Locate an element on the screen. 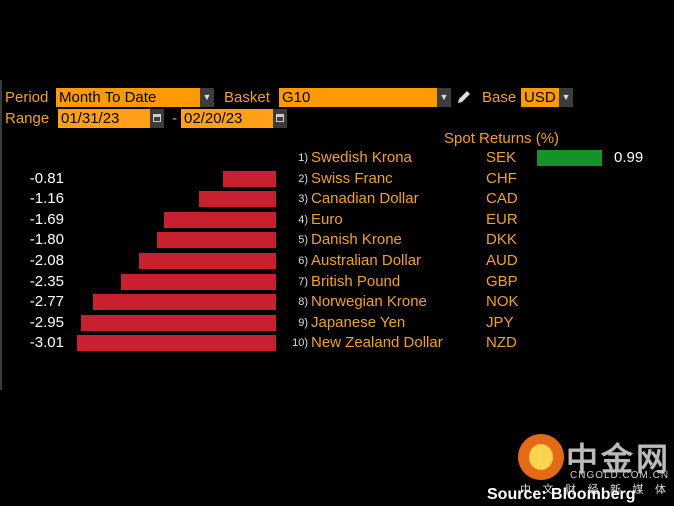  rank-label: 3) is located at coordinates (303, 199).